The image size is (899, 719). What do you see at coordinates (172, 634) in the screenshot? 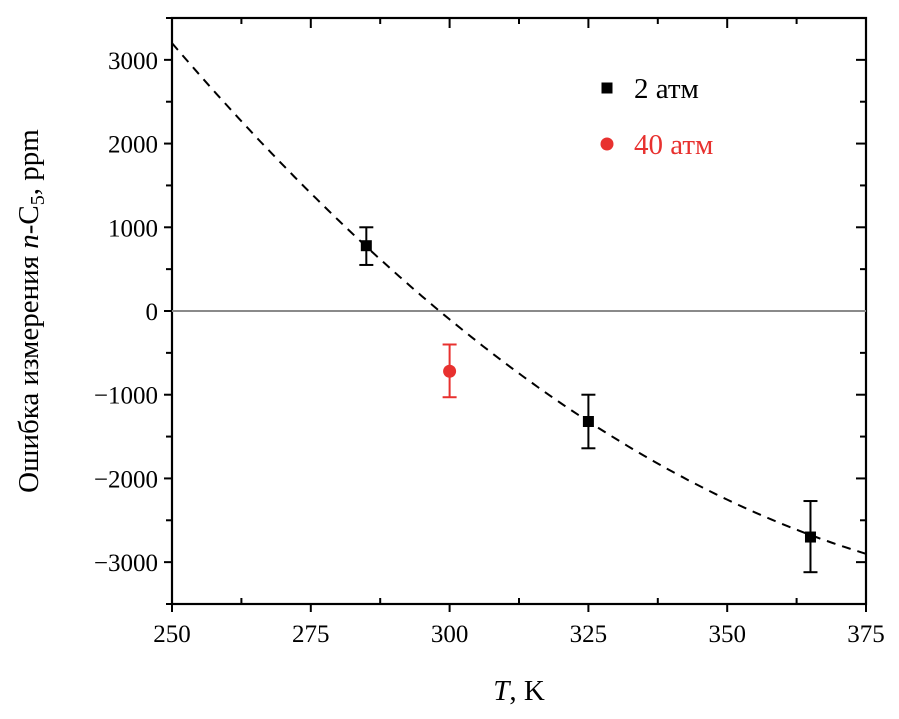
I see `x-tick-label: 250` at bounding box center [172, 634].